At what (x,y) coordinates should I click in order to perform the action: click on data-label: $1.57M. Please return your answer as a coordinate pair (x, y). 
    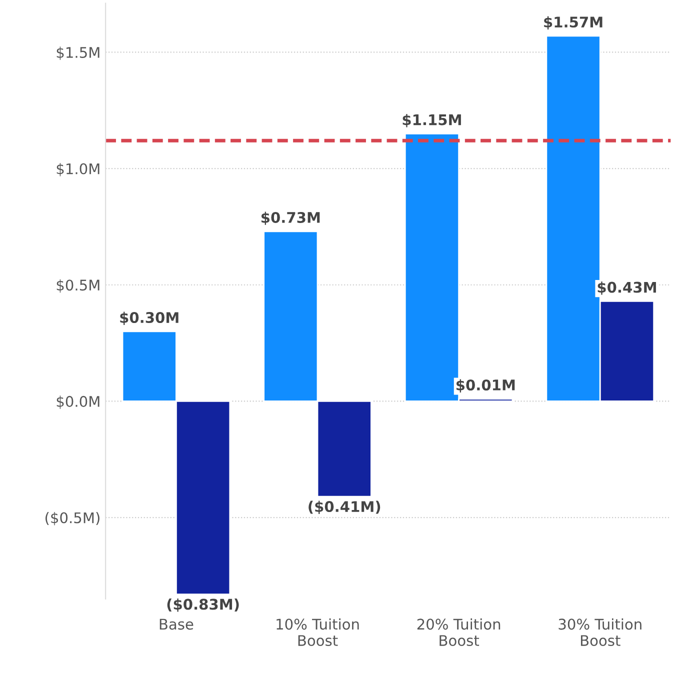
    Looking at the image, I should click on (573, 23).